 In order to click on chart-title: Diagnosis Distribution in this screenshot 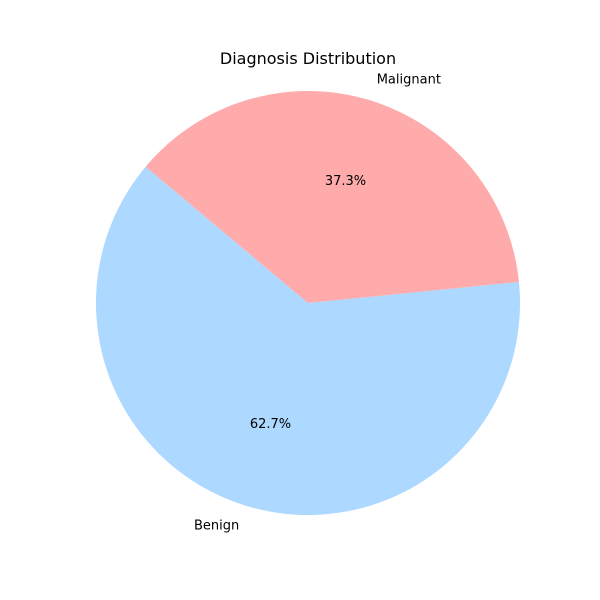, I will do `click(308, 58)`.